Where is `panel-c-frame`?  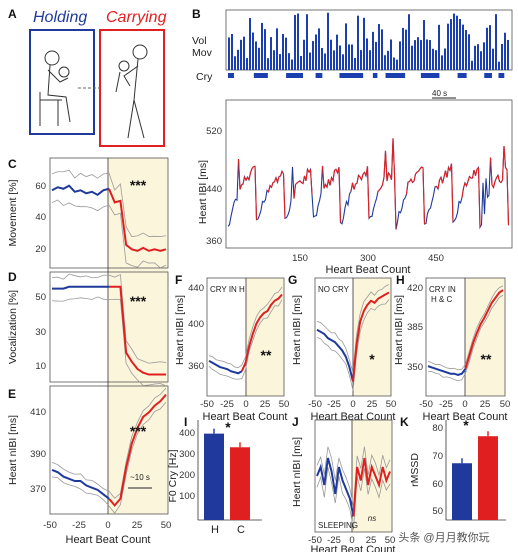 panel-c-frame is located at coordinates (109, 213).